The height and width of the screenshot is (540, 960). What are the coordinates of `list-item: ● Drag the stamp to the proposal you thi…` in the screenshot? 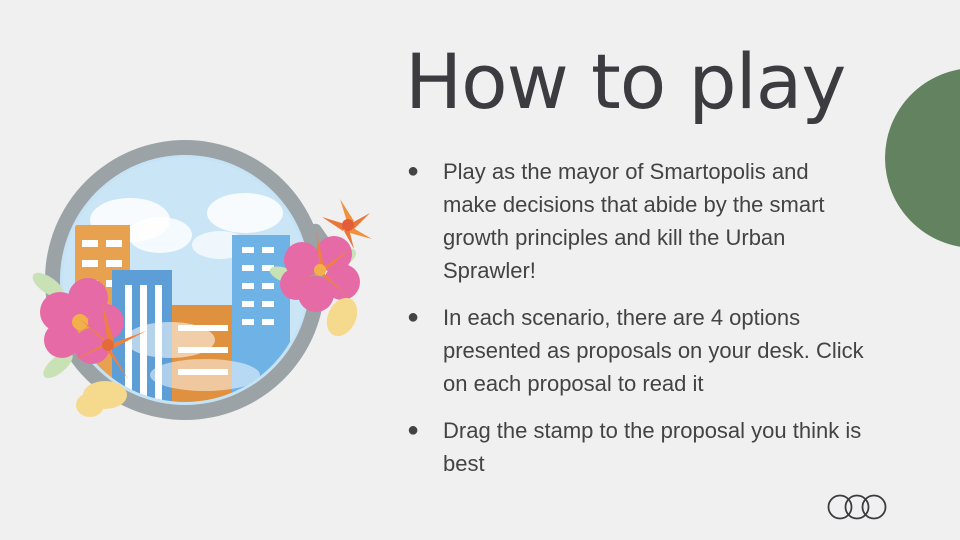 It's located at (635, 447).